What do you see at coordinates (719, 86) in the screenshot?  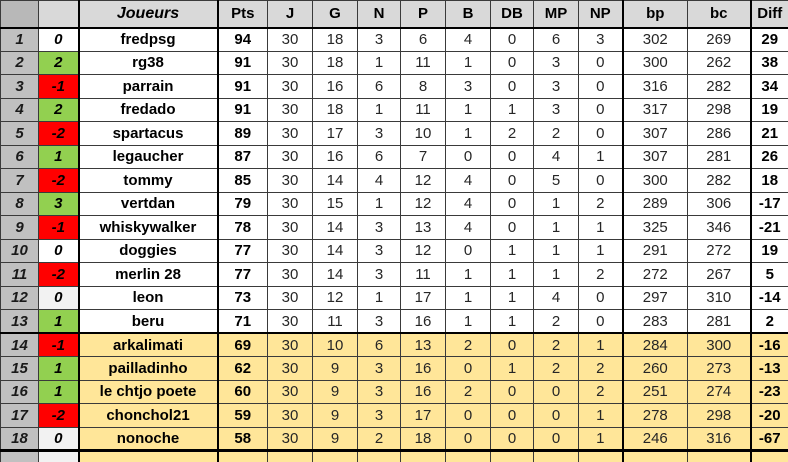 I see `stat-cell-bc: 282` at bounding box center [719, 86].